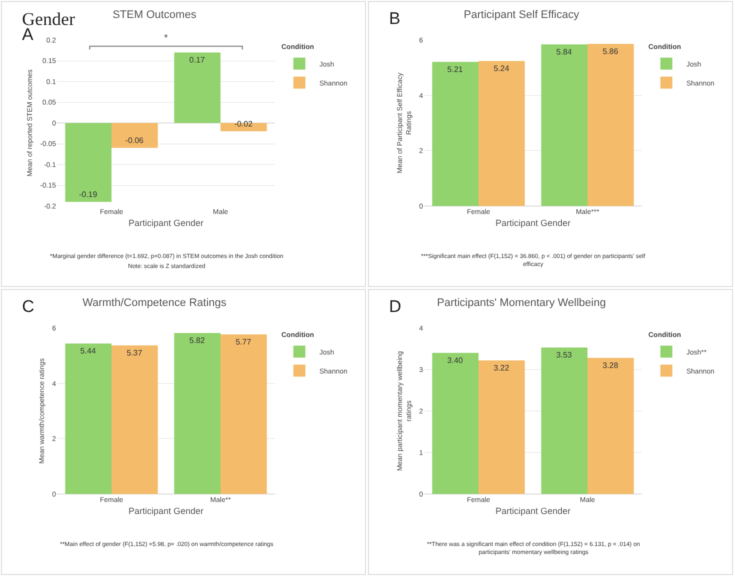  What do you see at coordinates (564, 51) in the screenshot?
I see `data-label: 5.84` at bounding box center [564, 51].